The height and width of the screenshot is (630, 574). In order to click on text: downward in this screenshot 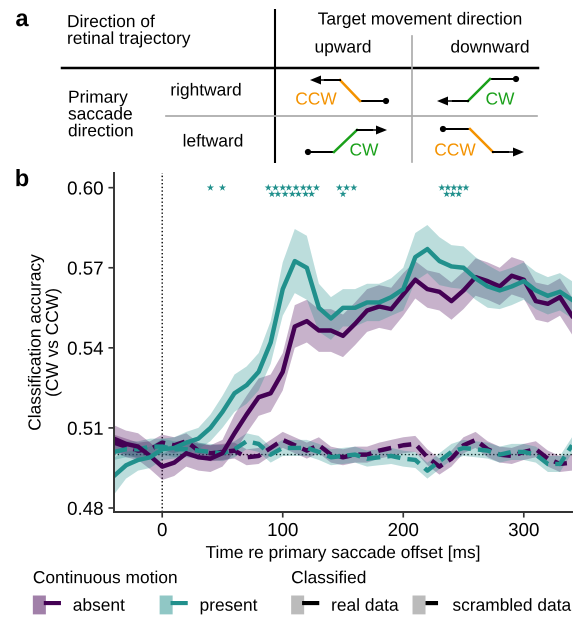, I will do `click(489, 46)`.